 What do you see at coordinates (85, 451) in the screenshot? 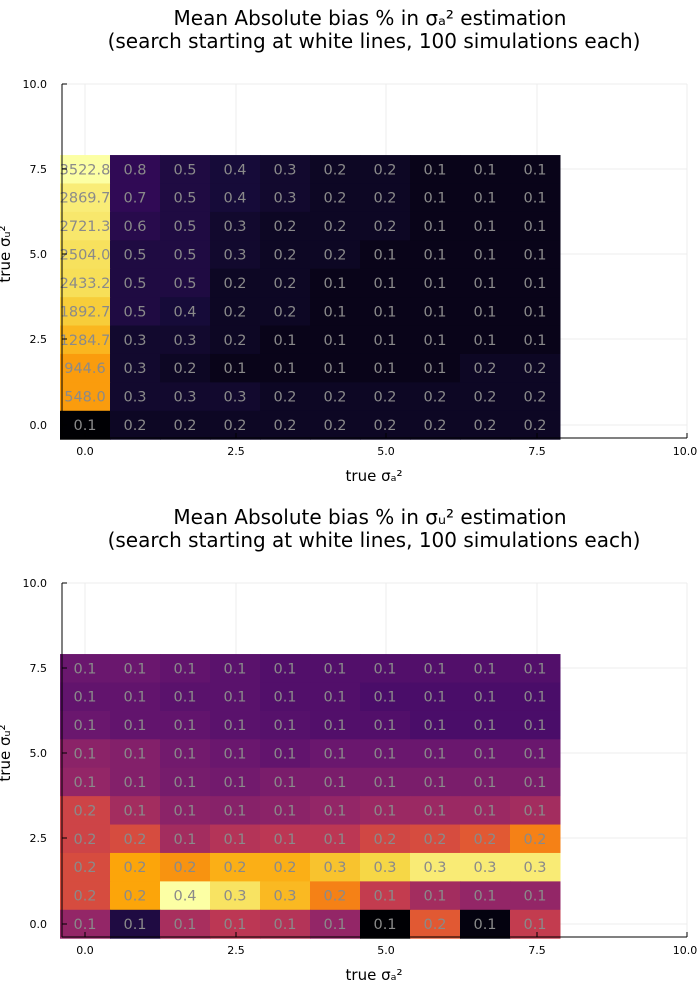
I see `x-tick-label: 0.0` at bounding box center [85, 451].